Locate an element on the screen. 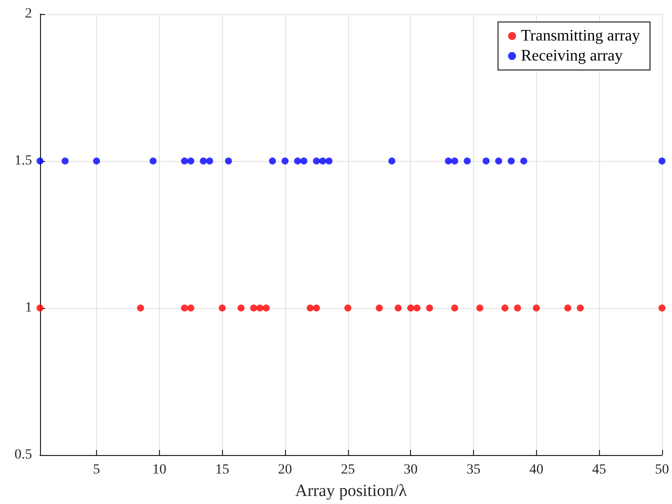  x-axis-title: Array position/λ is located at coordinates (351, 490).